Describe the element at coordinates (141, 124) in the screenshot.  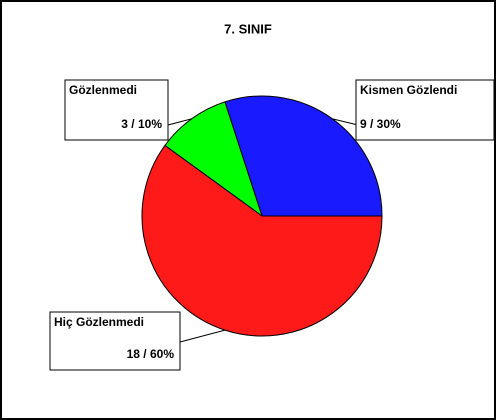
I see `value-label: 3 / 10%` at that location.